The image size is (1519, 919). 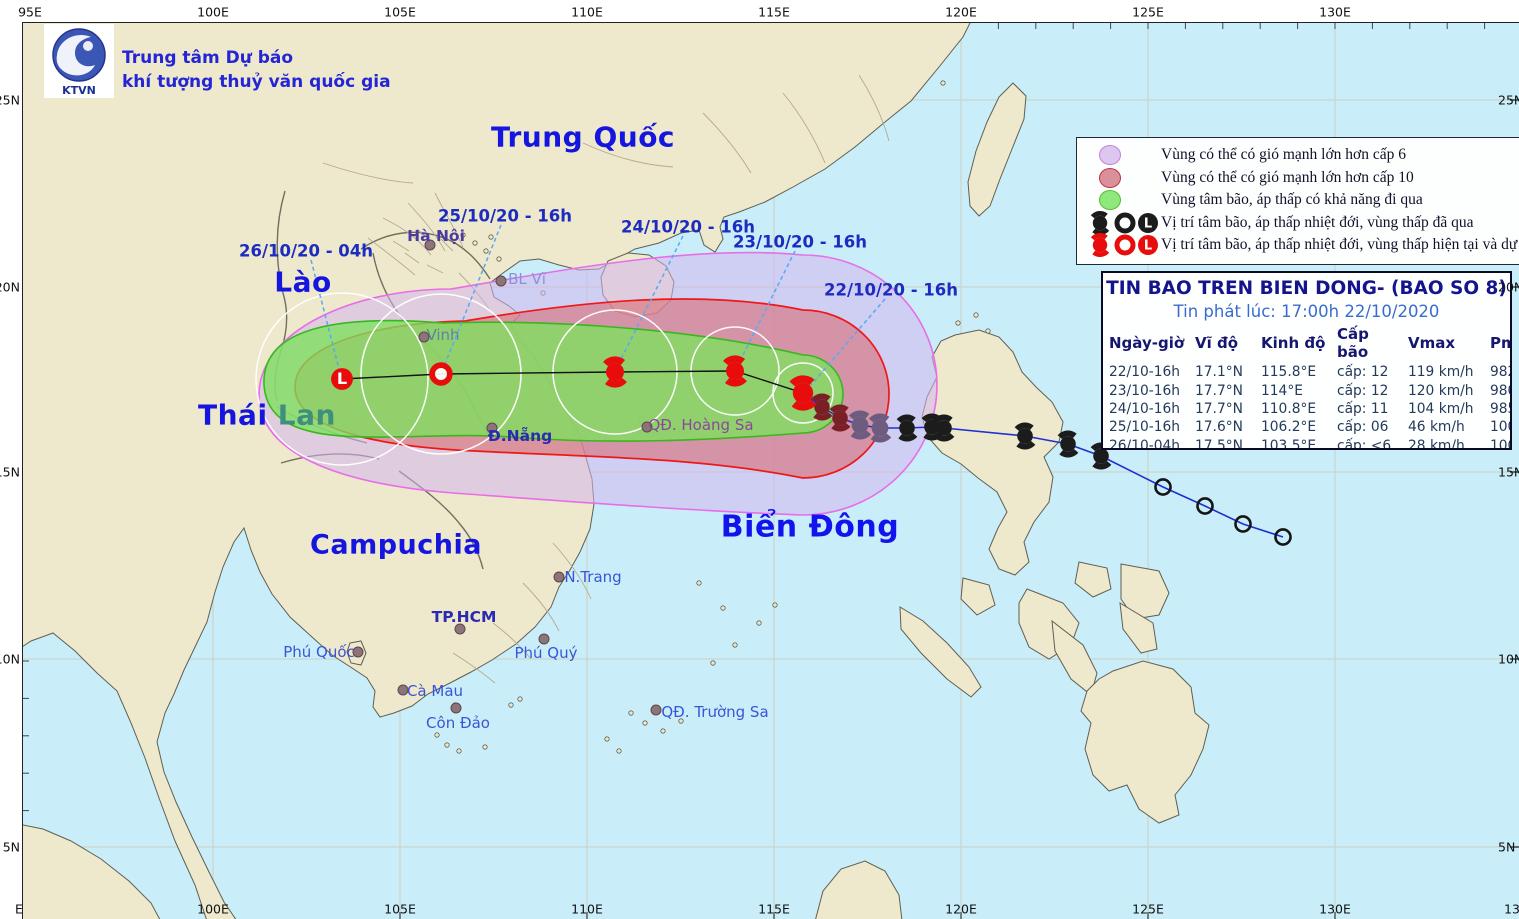 I want to click on bulletin-cell: cấp: 06, so click(x=1363, y=427).